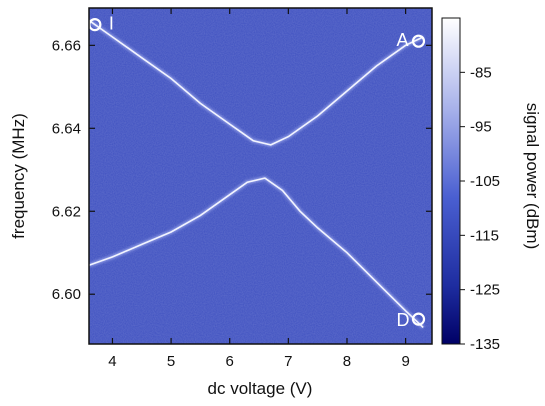 Image resolution: width=545 pixels, height=406 pixels. What do you see at coordinates (418, 319) in the screenshot?
I see `marker-circle-d` at bounding box center [418, 319].